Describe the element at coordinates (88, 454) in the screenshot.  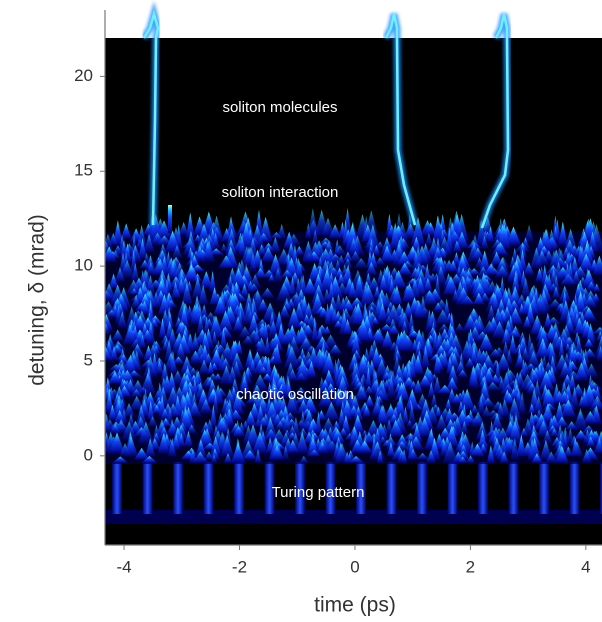
I see `y-tick-label: 0` at that location.